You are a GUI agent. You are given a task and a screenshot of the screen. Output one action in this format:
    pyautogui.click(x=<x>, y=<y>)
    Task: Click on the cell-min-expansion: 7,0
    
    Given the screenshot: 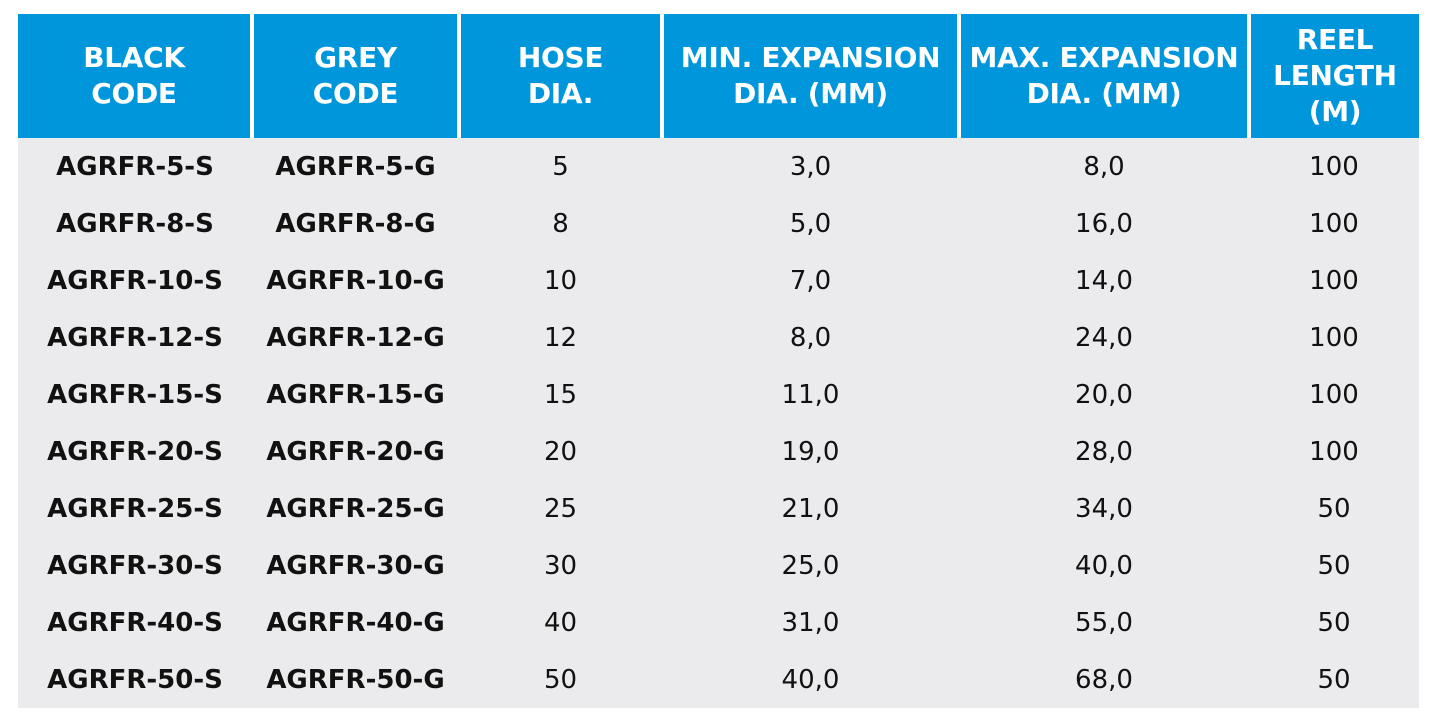 What is the action you would take?
    pyautogui.click(x=810, y=280)
    